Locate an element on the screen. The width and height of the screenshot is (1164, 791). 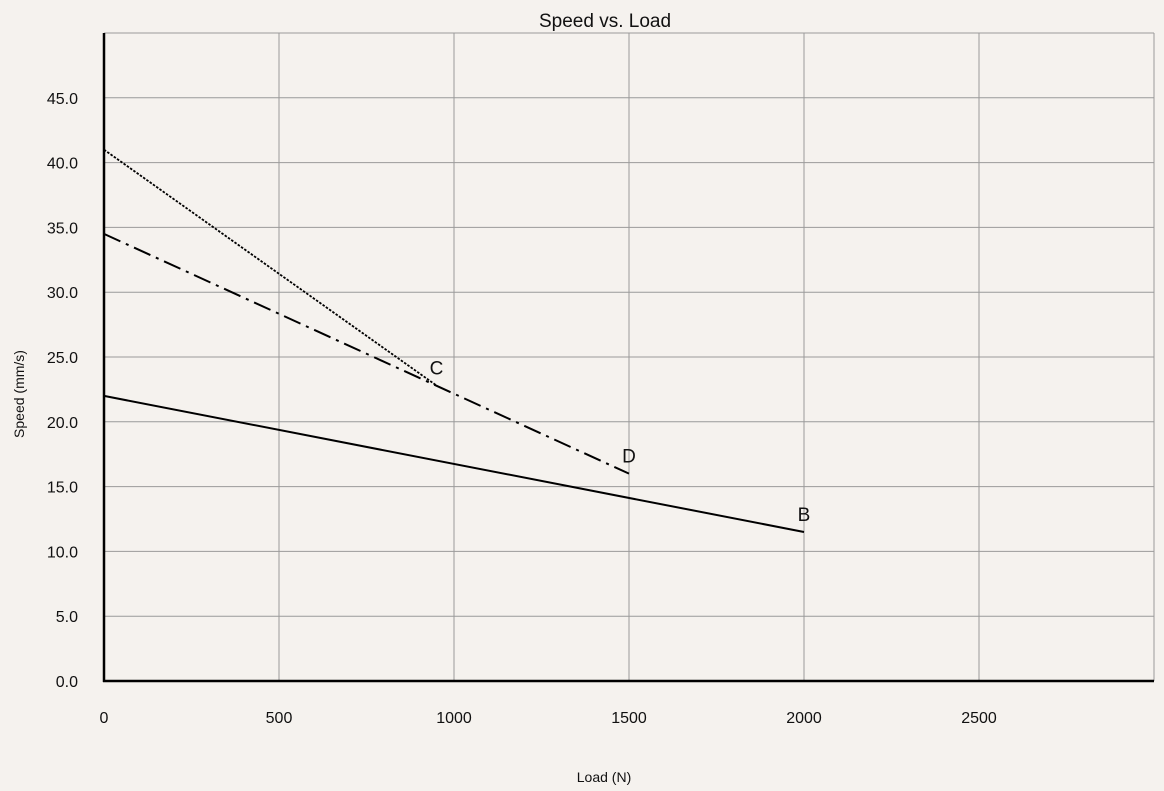
y-tick-label: 40.0 is located at coordinates (62, 164).